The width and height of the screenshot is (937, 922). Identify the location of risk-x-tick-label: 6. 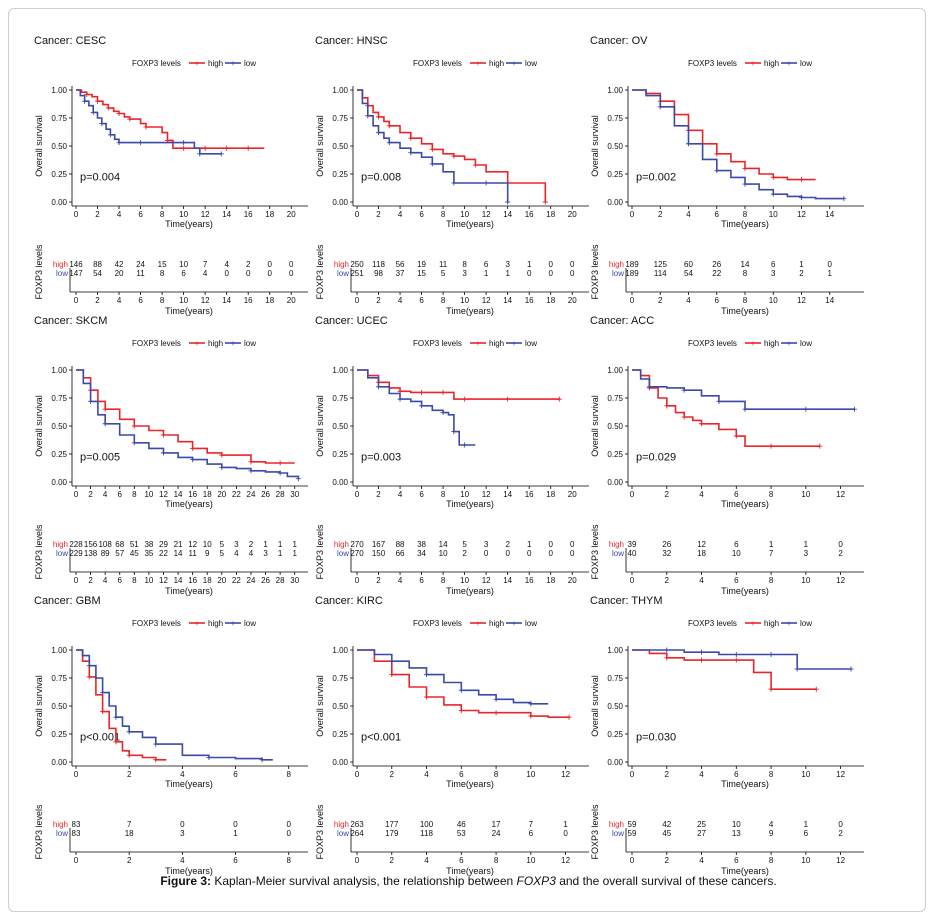
(736, 580).